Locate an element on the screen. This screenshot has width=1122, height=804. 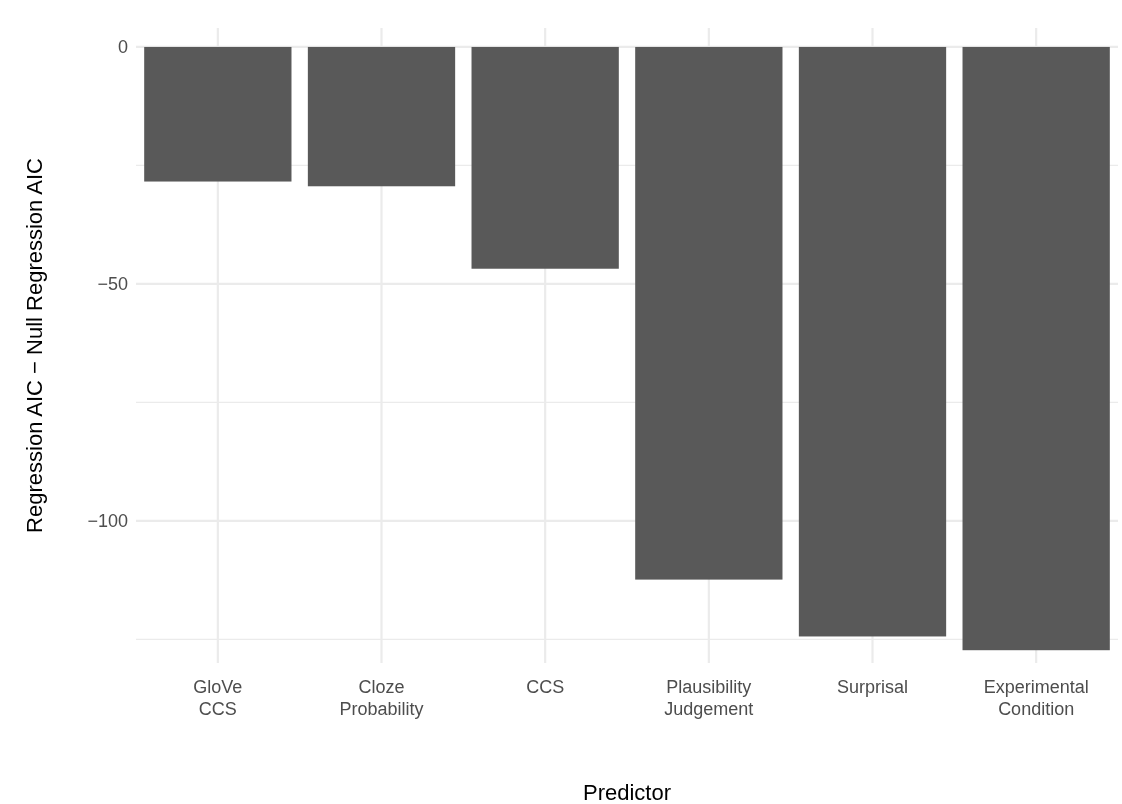
x-tick-label: CCS is located at coordinates (545, 687).